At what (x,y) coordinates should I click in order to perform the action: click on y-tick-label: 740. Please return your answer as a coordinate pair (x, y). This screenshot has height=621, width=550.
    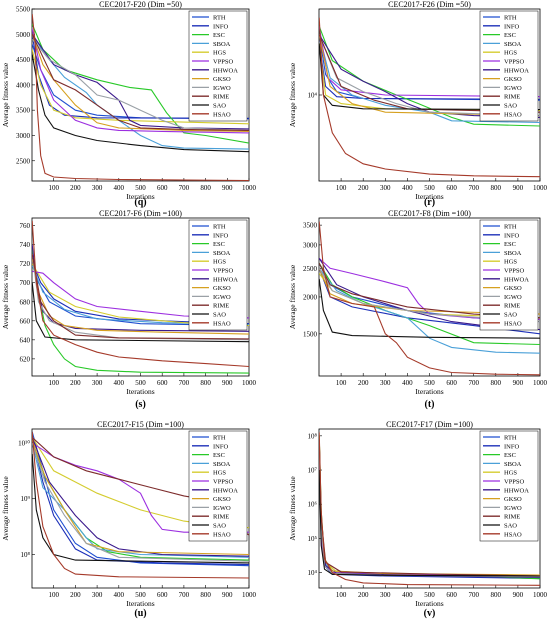
    Looking at the image, I should click on (25, 245).